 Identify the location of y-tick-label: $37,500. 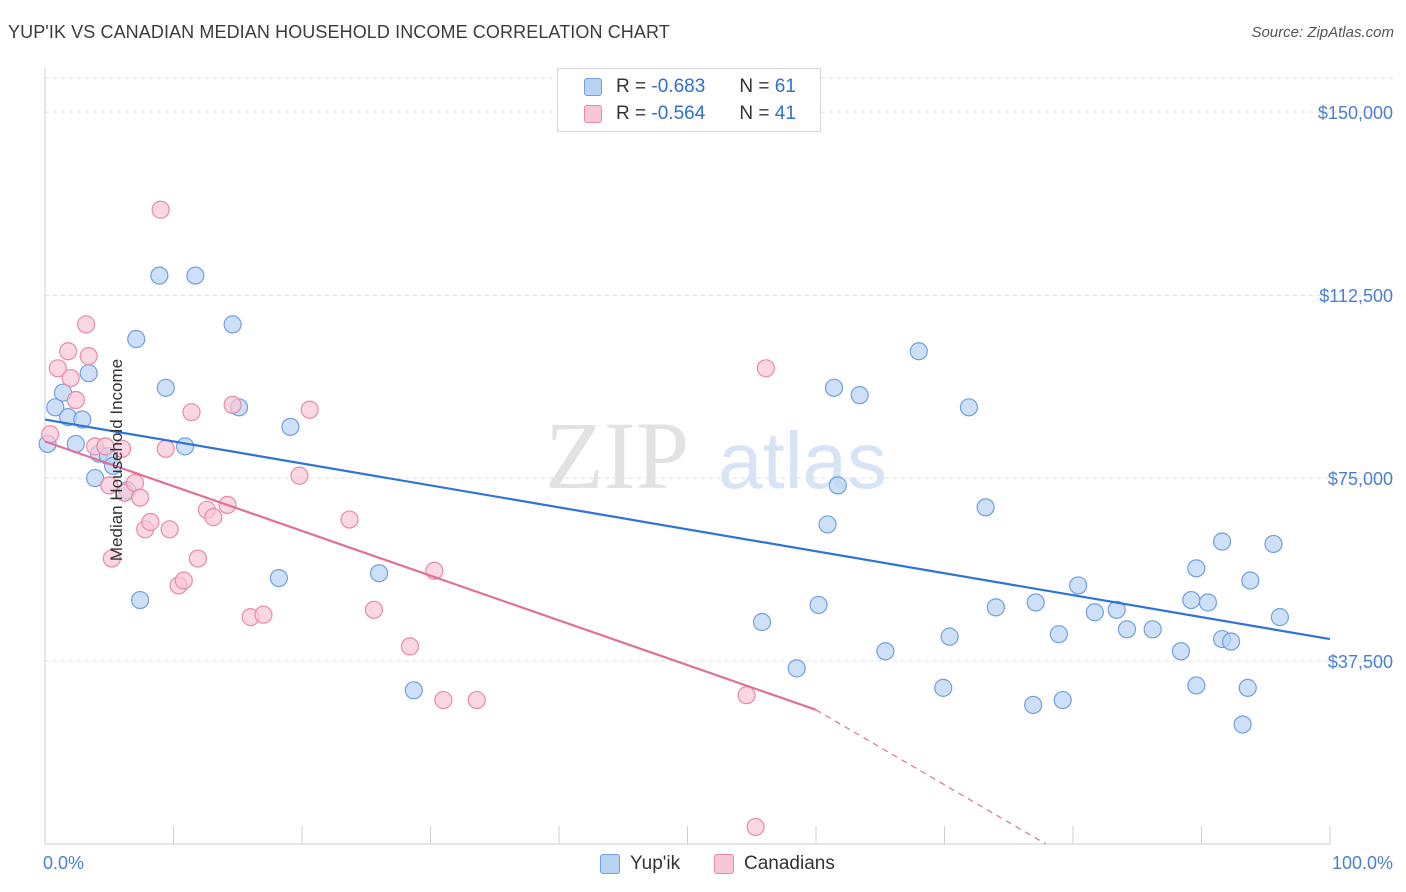
(1360, 662).